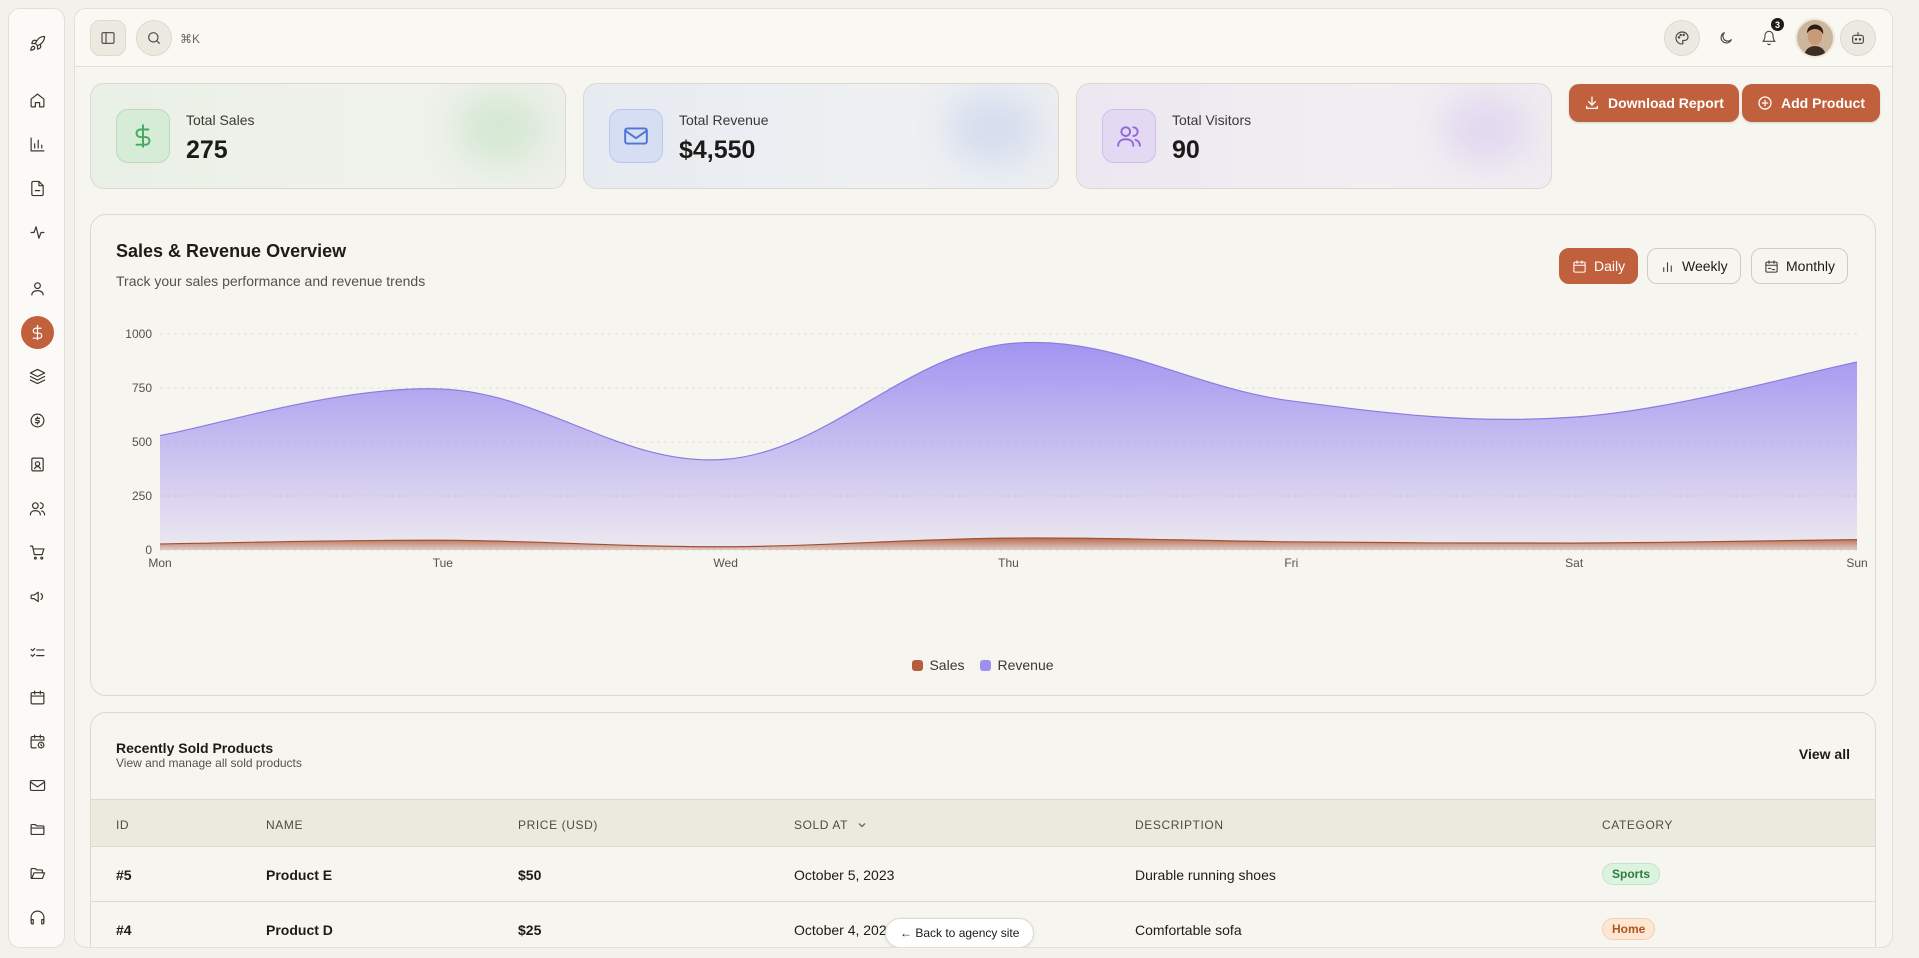  I want to click on column-header-sold-at: SOLD AT, so click(831, 825).